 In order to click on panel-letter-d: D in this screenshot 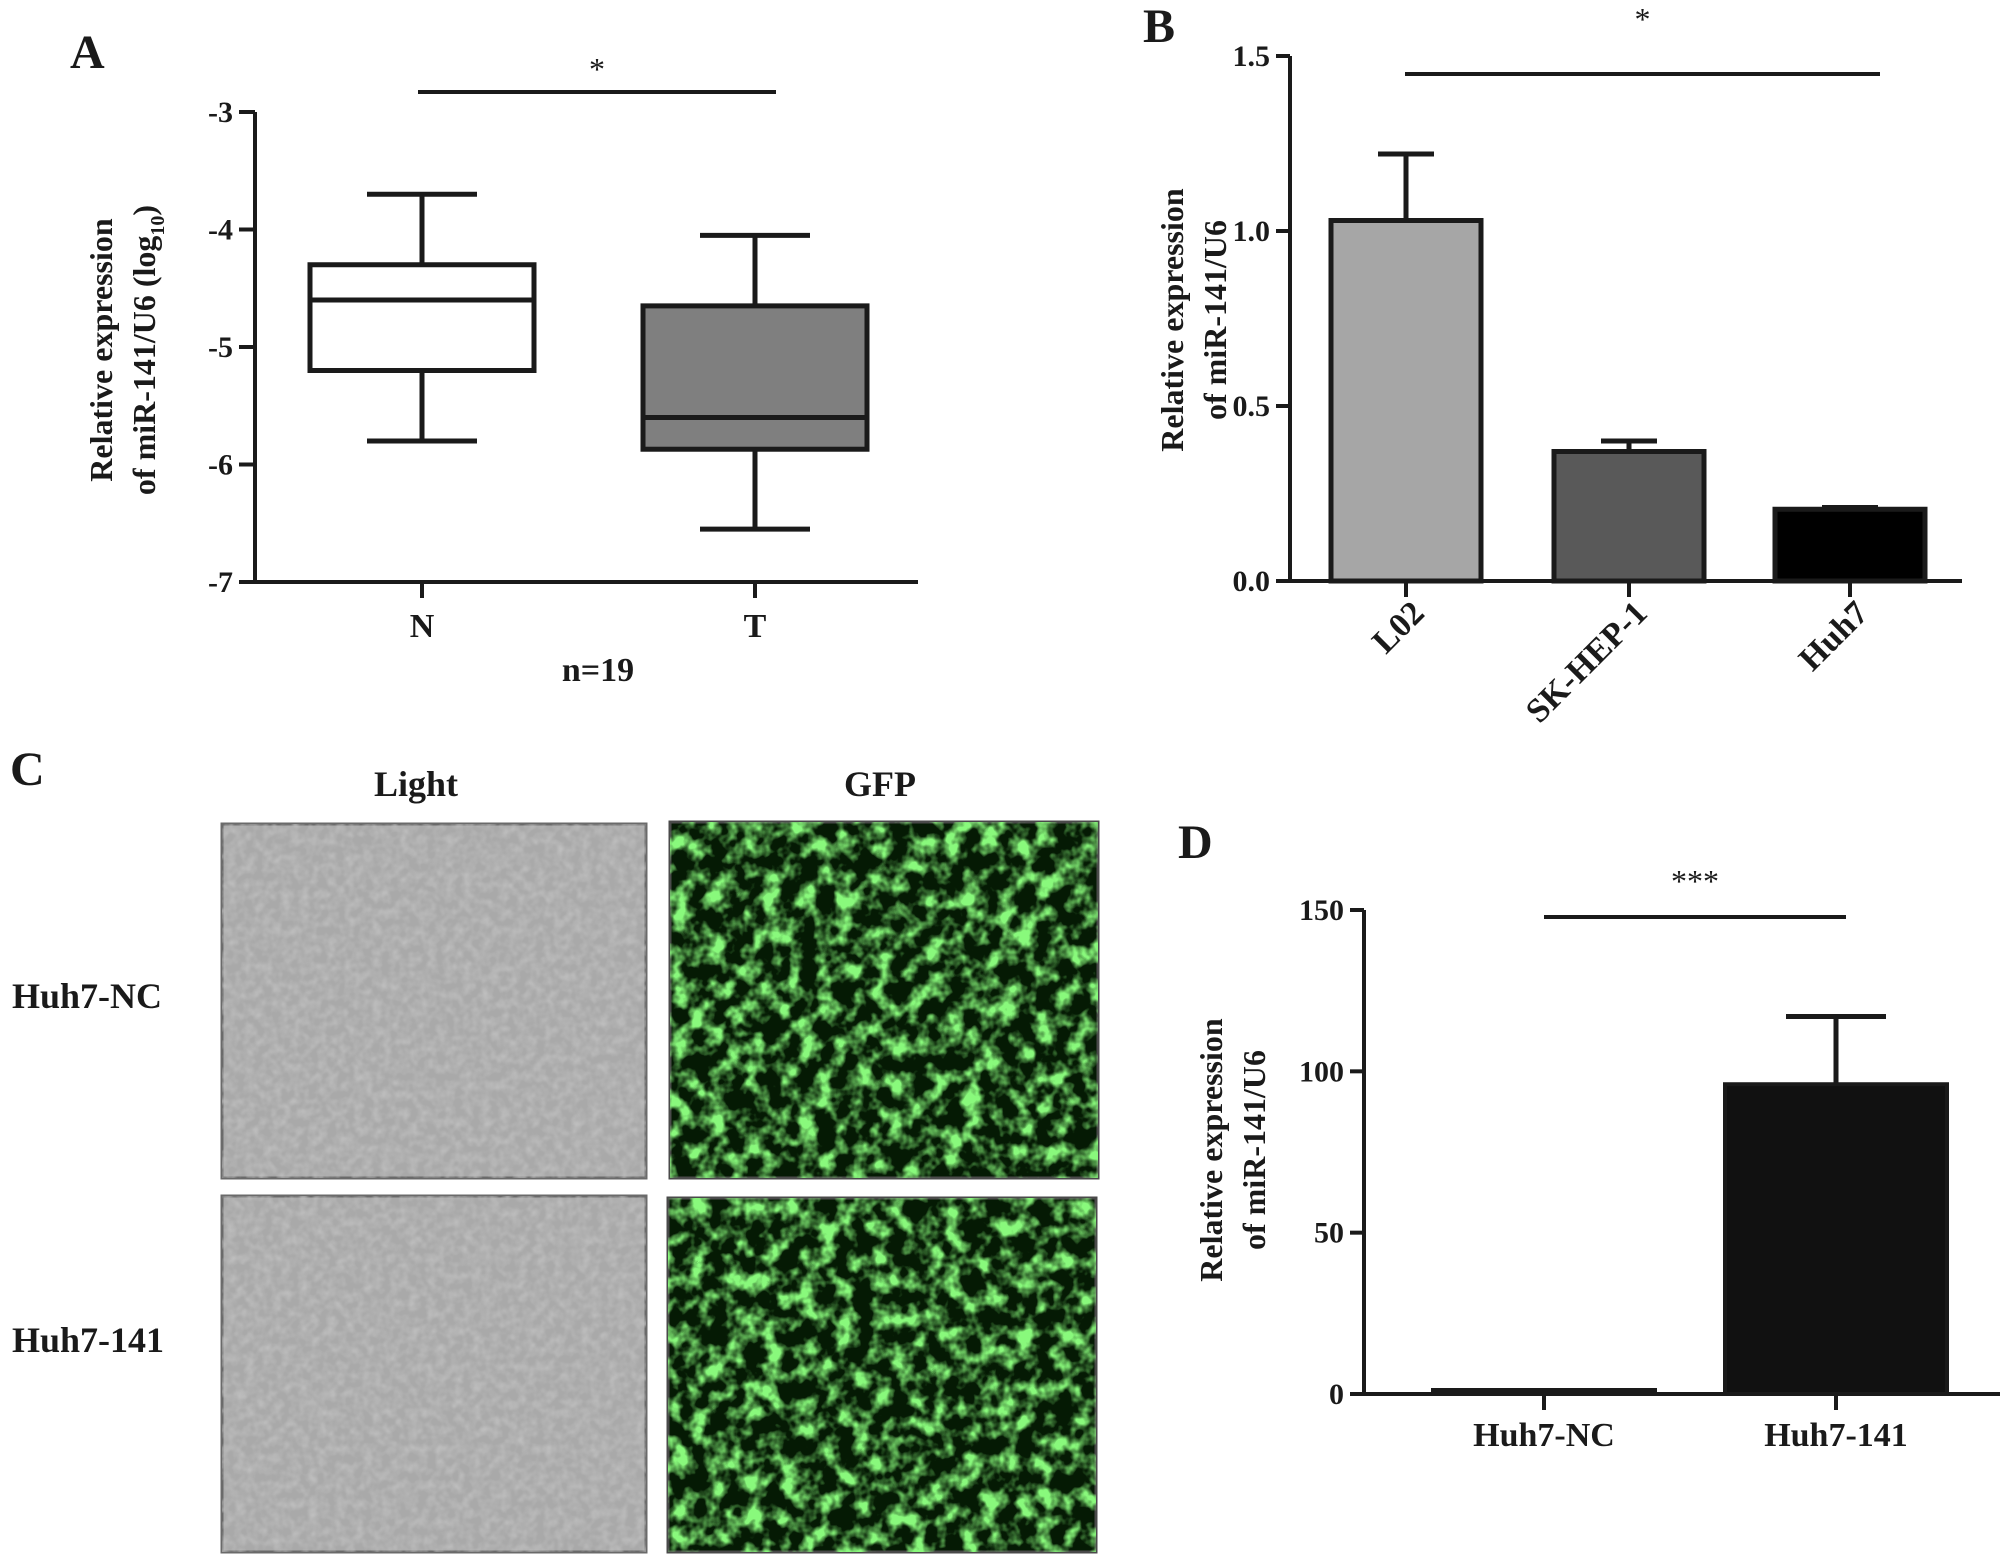, I will do `click(1195, 842)`.